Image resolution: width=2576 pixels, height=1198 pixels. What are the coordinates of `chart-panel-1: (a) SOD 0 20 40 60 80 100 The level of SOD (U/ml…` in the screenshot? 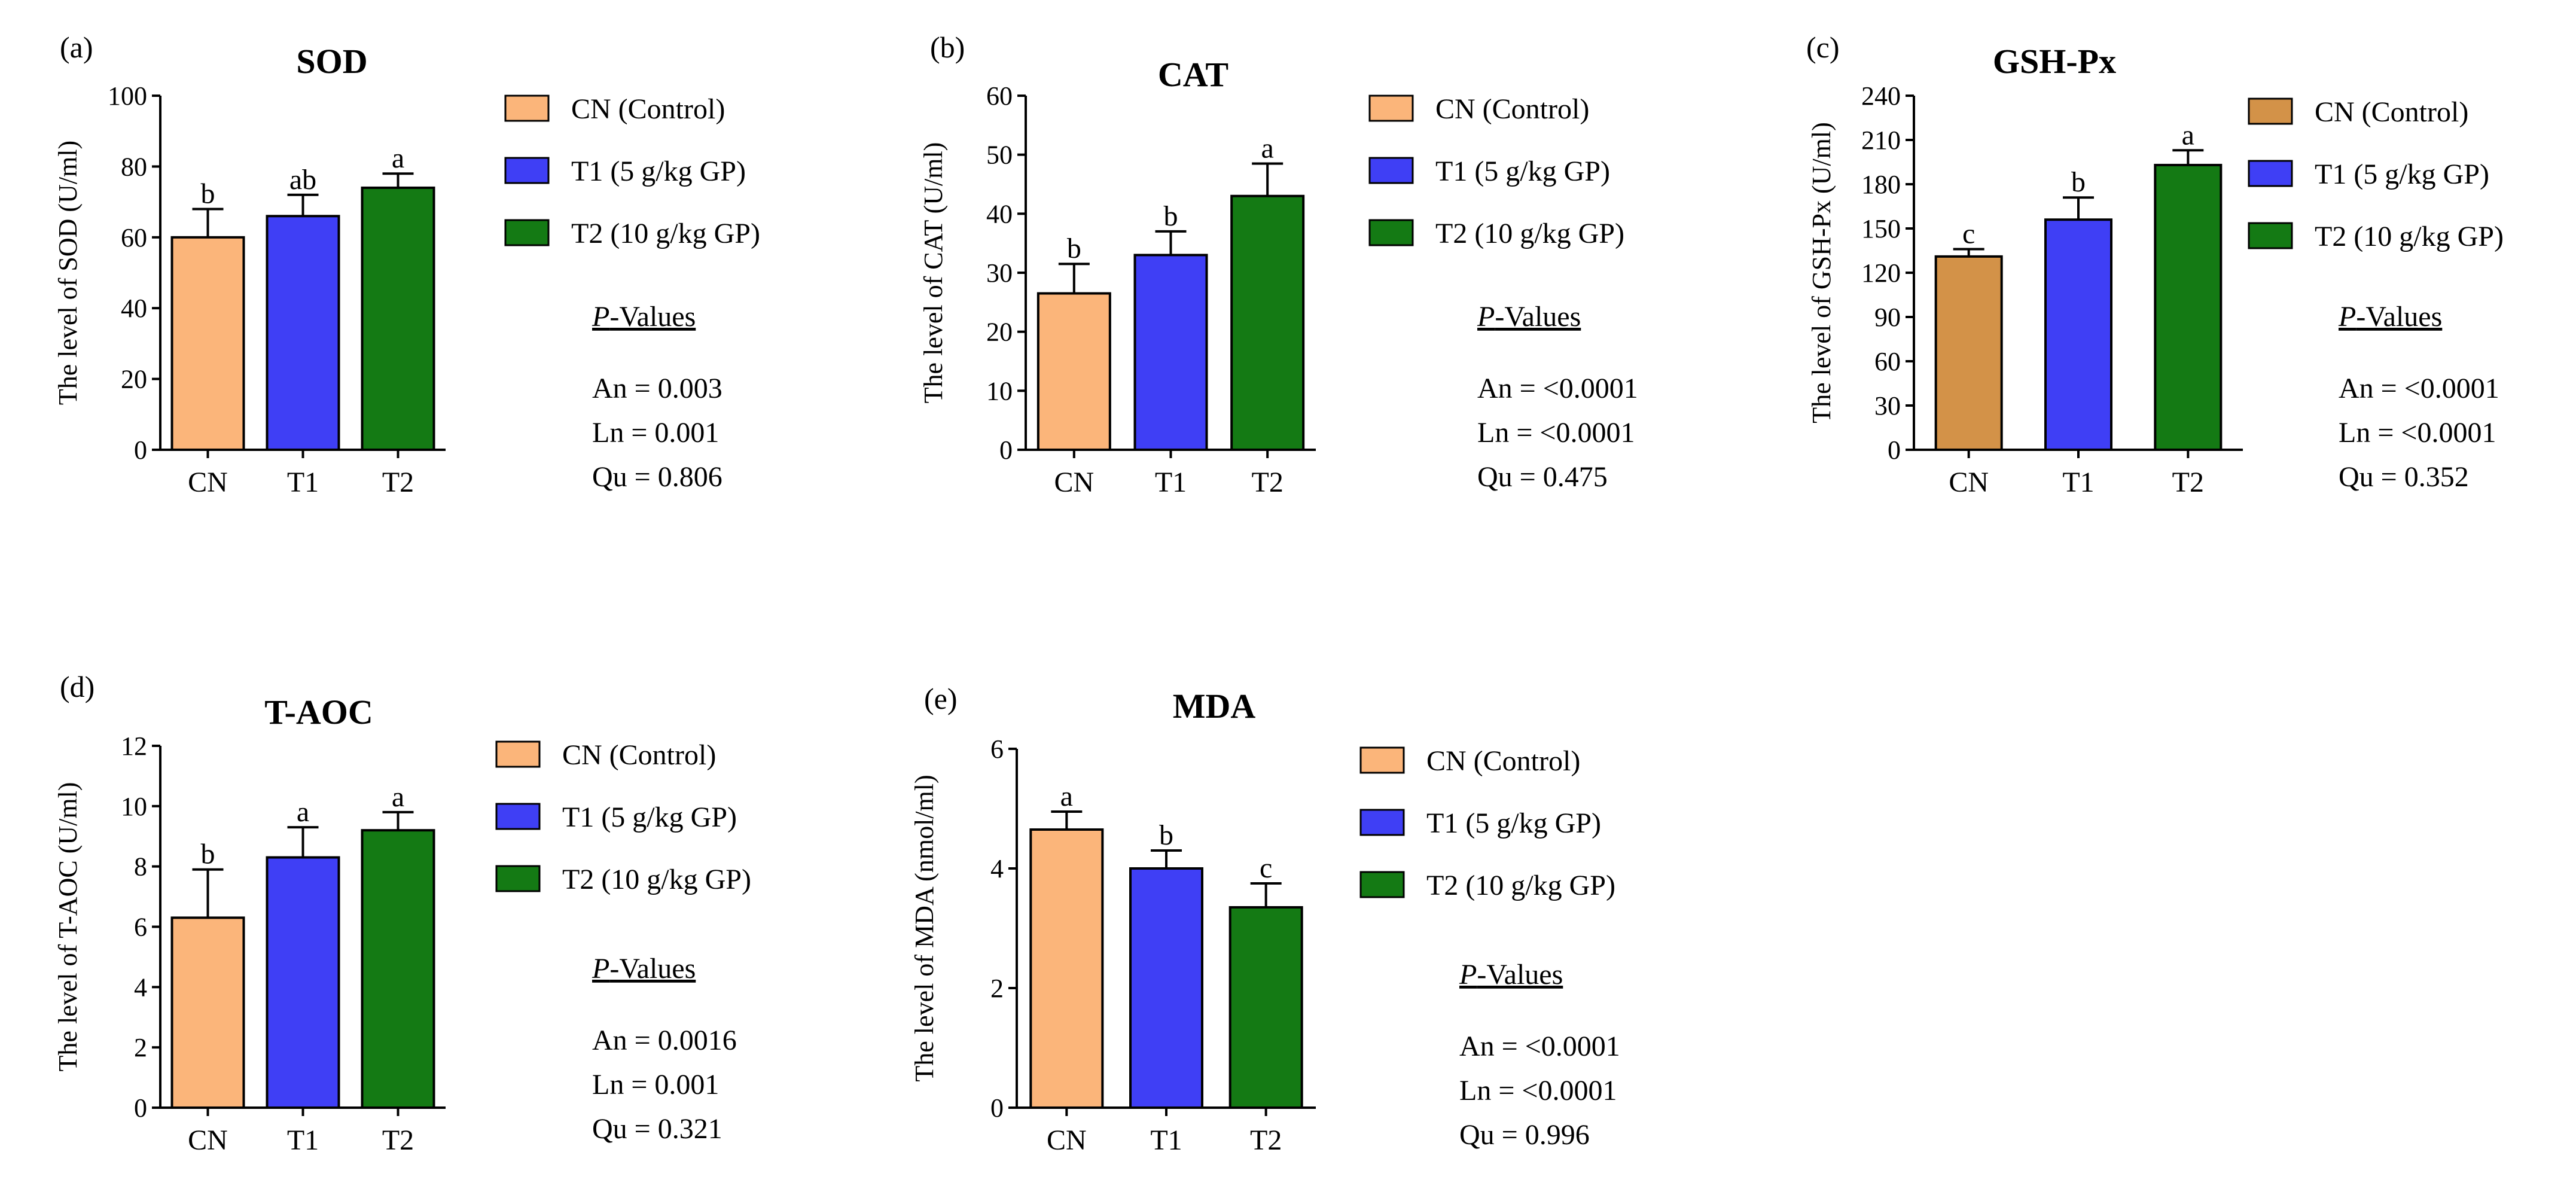 It's located at (406, 264).